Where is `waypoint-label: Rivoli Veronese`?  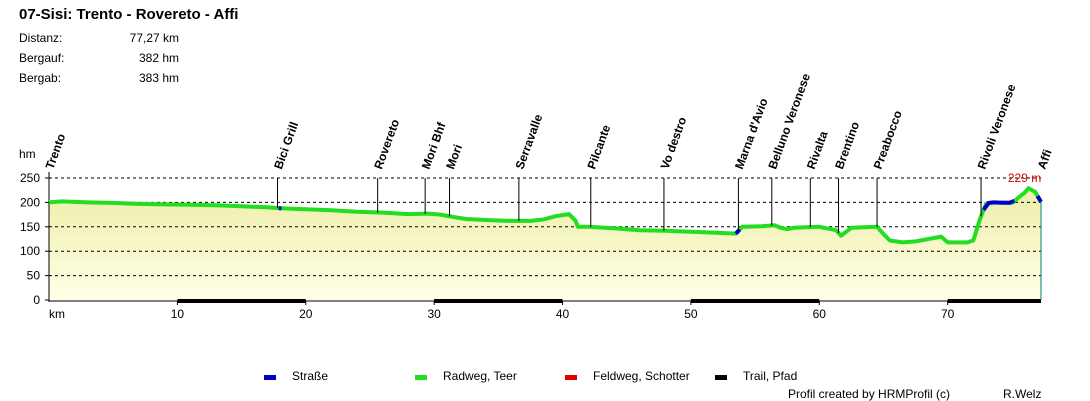 waypoint-label: Rivoli Veronese is located at coordinates (997, 126).